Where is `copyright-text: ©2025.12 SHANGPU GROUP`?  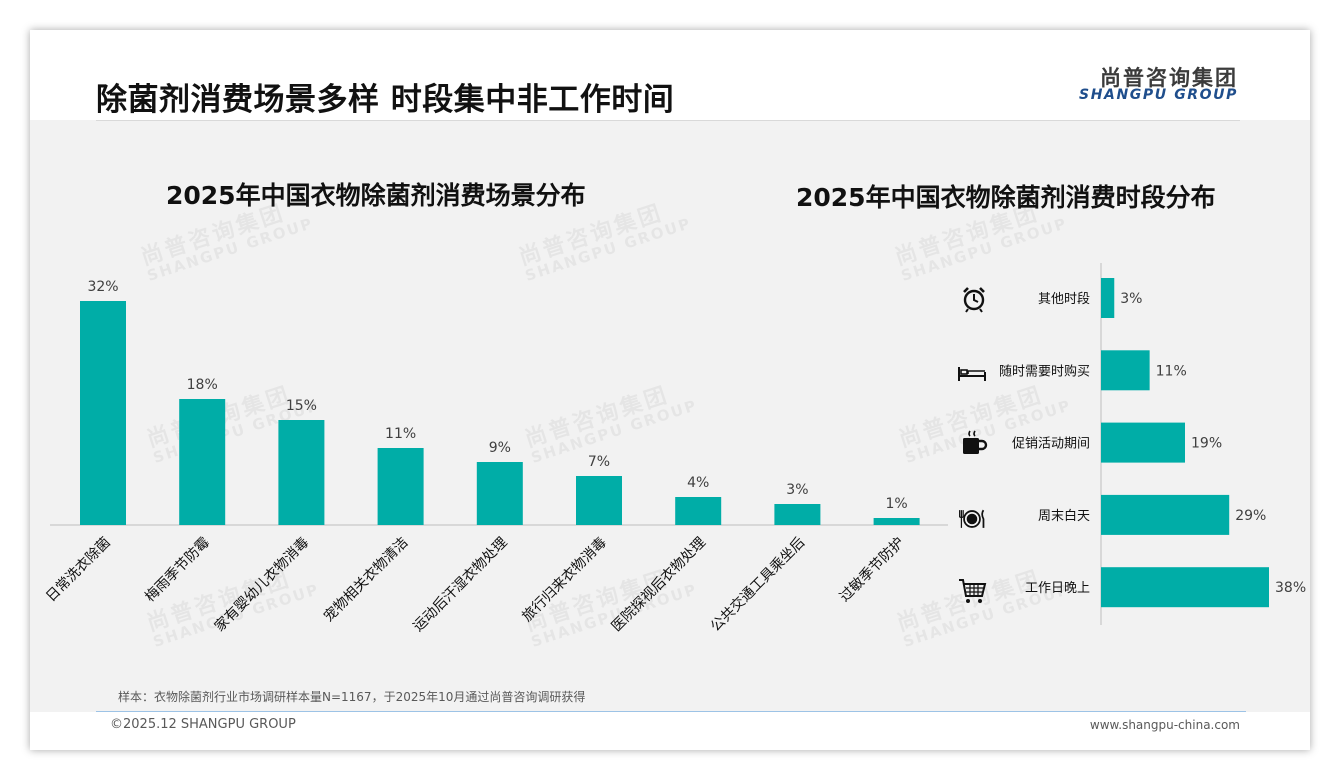
copyright-text: ©2025.12 SHANGPU GROUP is located at coordinates (203, 724).